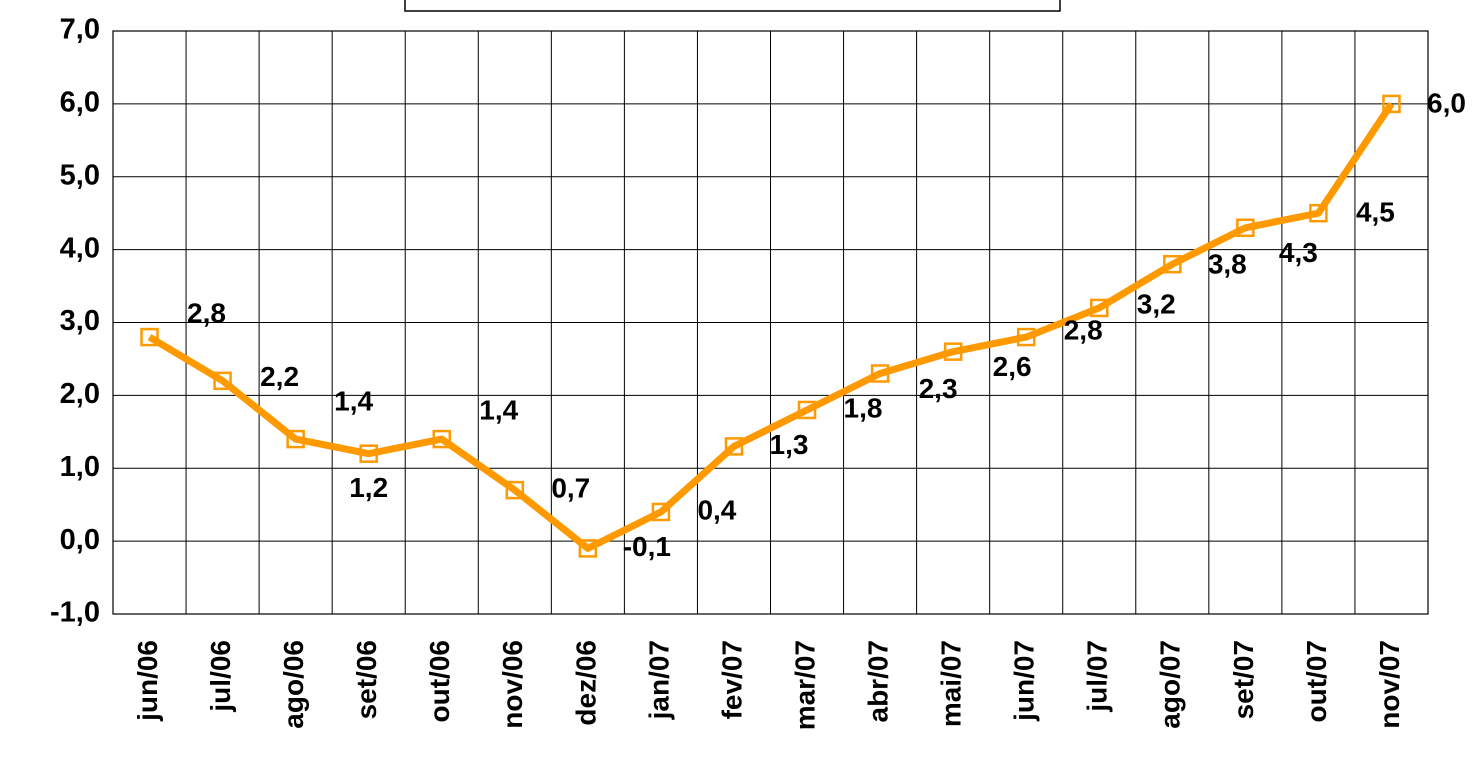  I want to click on x-tick-label: jun/07, so click(1024, 681).